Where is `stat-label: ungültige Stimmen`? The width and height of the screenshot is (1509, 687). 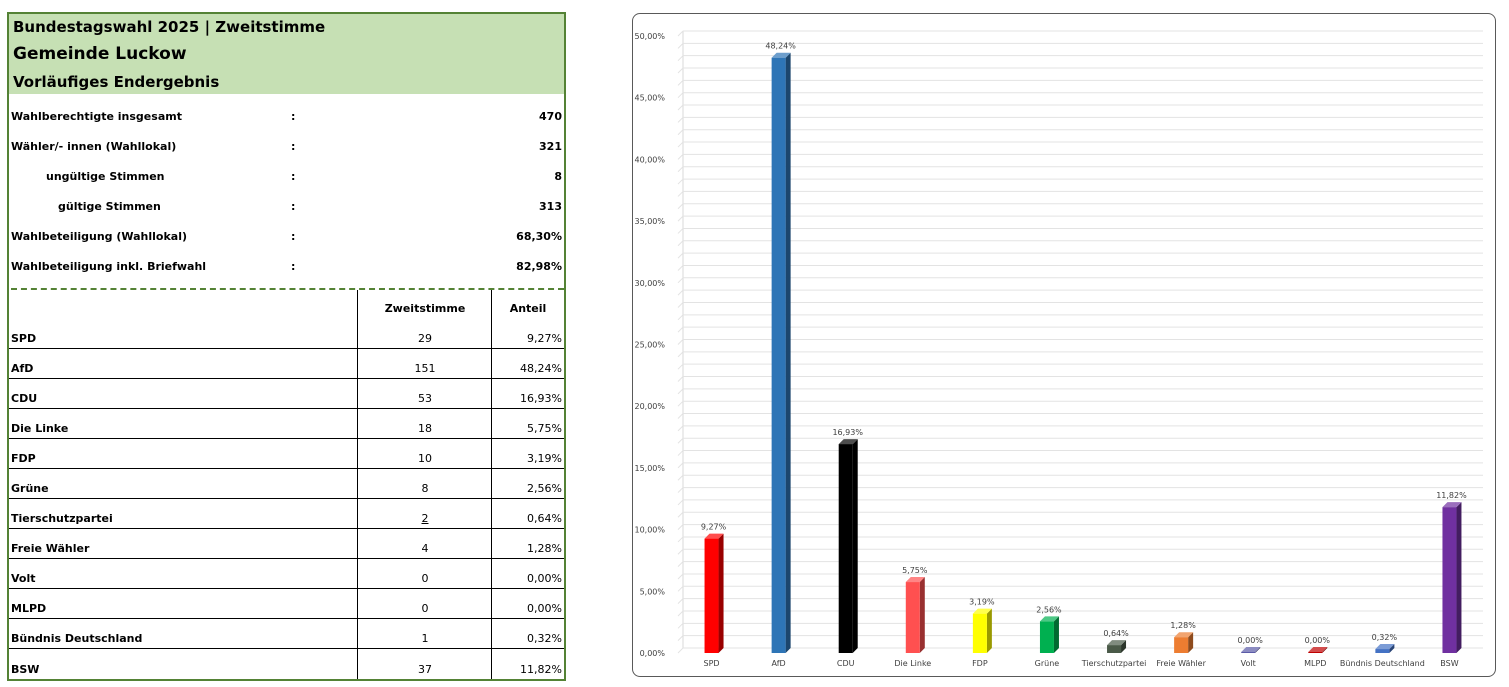 stat-label: ungültige Stimmen is located at coordinates (105, 176).